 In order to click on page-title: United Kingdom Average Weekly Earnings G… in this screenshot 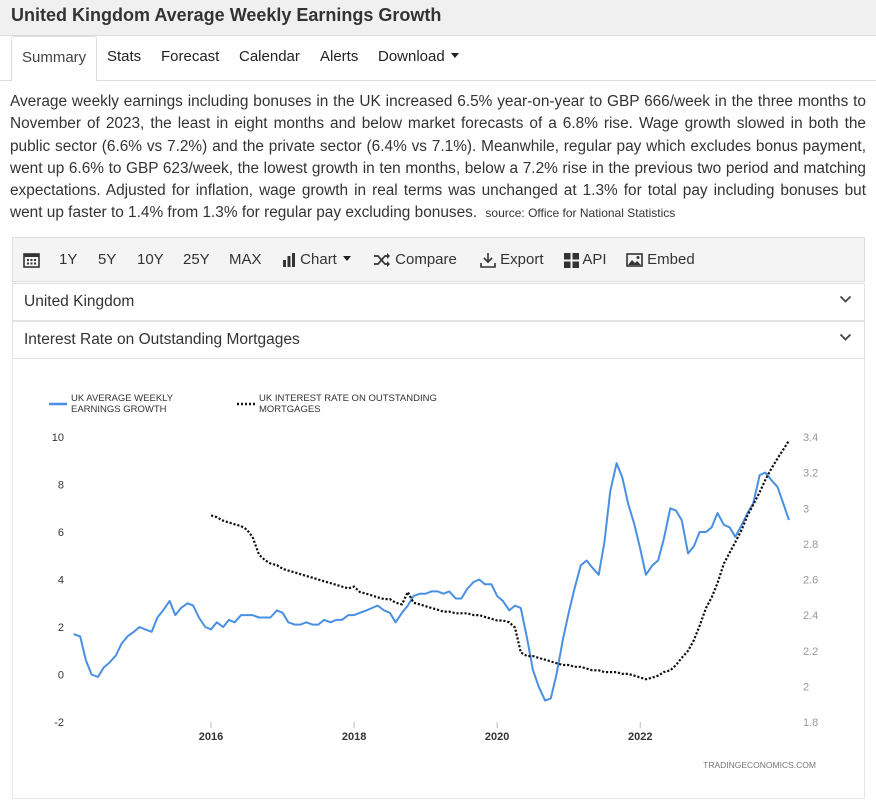, I will do `click(226, 15)`.